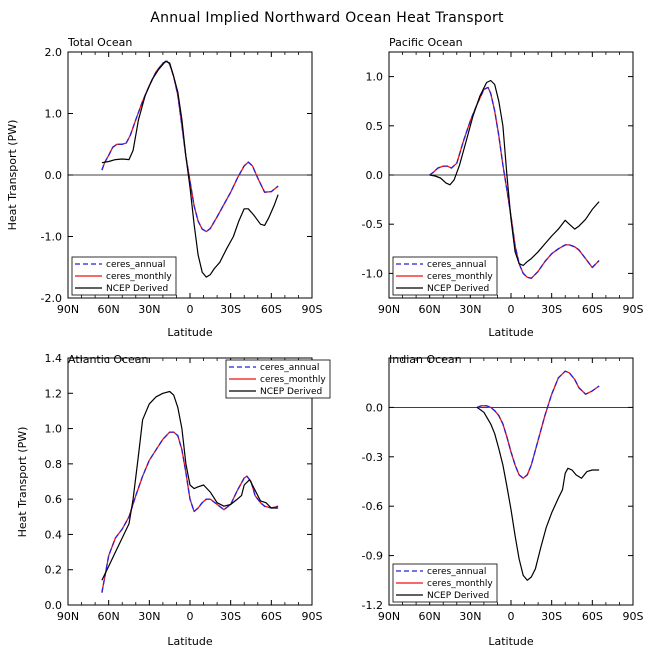  I want to click on y-tick-label: -0.6, so click(372, 506).